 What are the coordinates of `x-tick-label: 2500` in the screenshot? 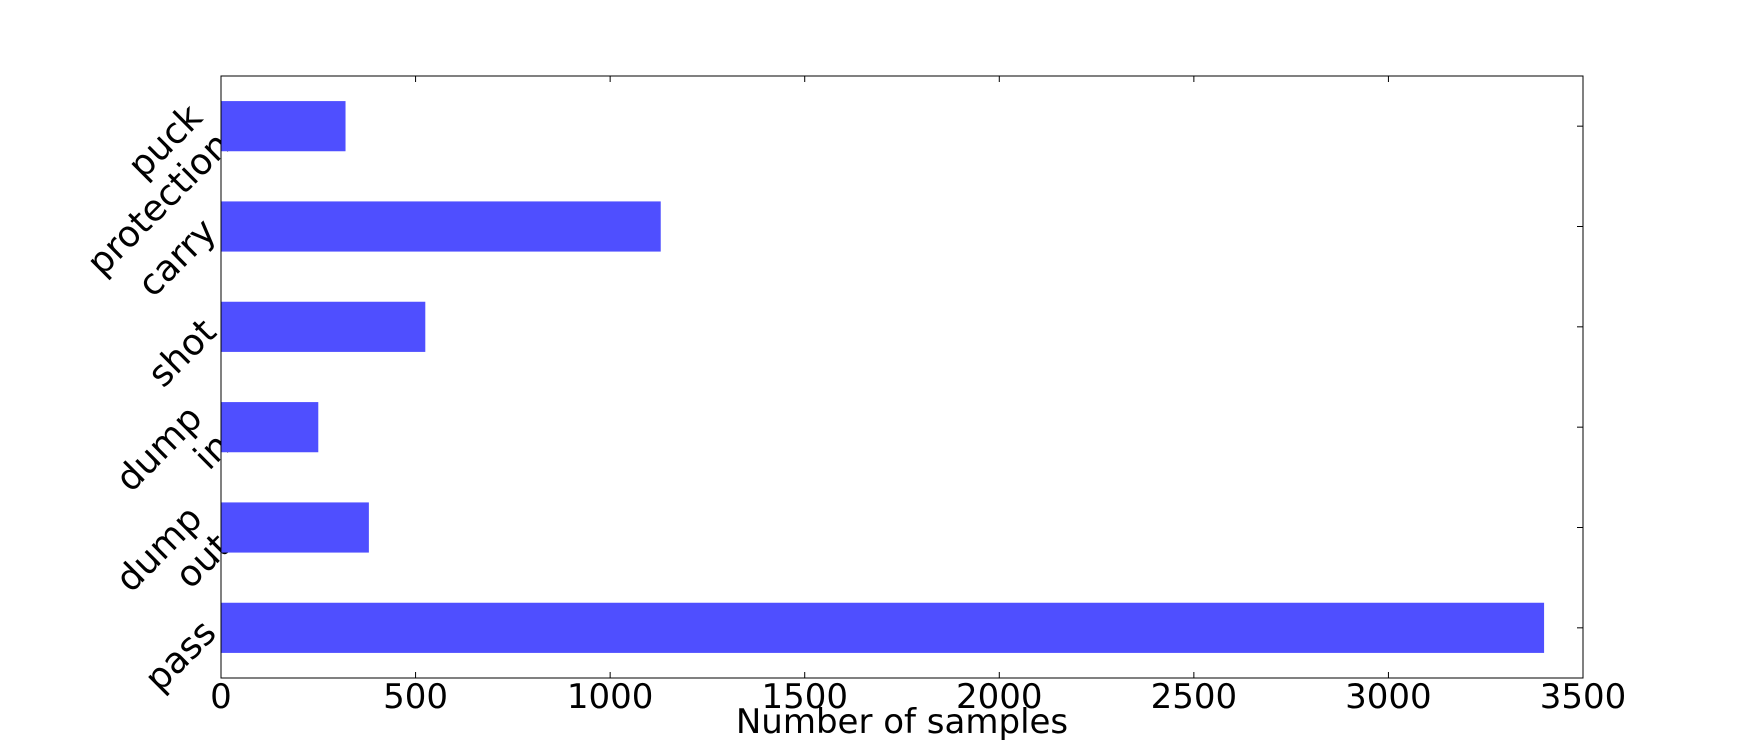 It's located at (1194, 697).